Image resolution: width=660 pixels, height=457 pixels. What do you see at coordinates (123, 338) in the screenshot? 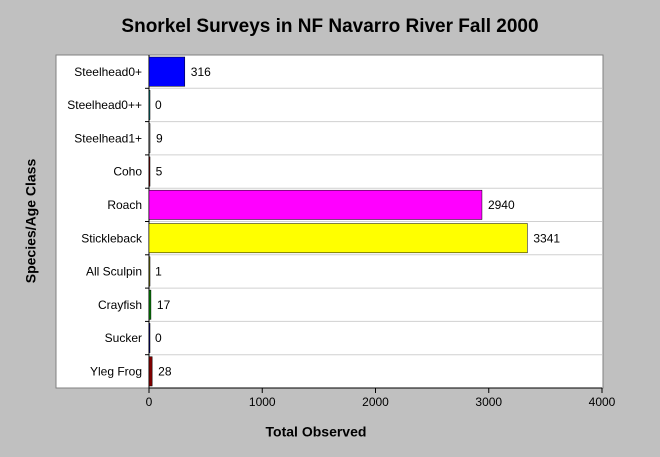
I see `y-tick-label: Sucker` at bounding box center [123, 338].